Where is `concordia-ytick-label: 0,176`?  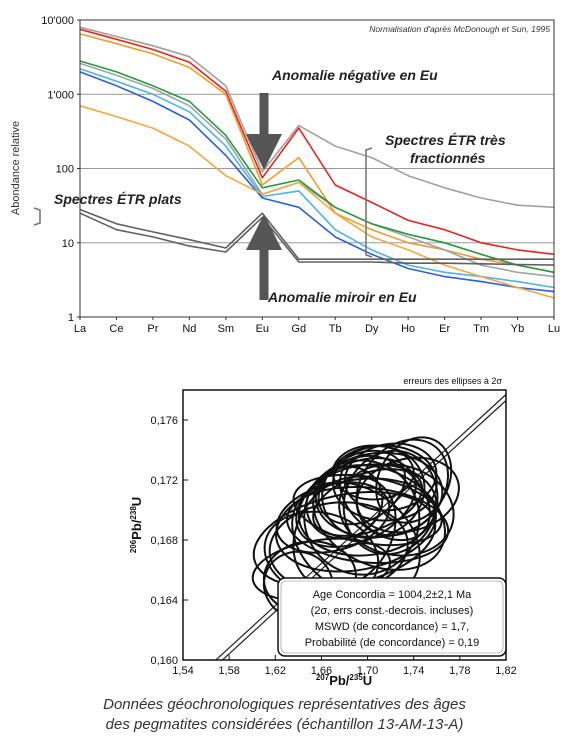
concordia-ytick-label: 0,176 is located at coordinates (164, 421).